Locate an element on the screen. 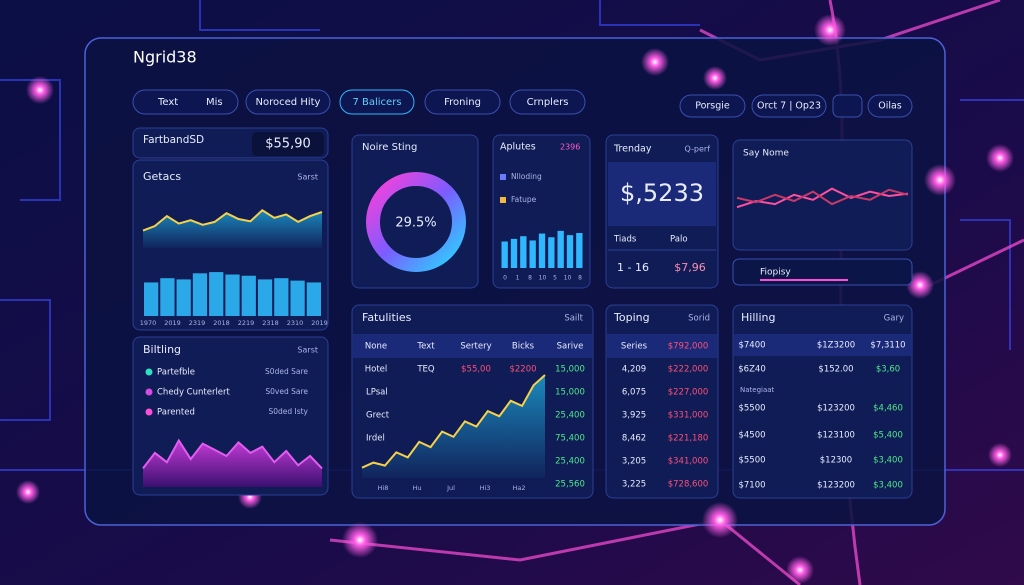  x-label: 10 is located at coordinates (543, 278).